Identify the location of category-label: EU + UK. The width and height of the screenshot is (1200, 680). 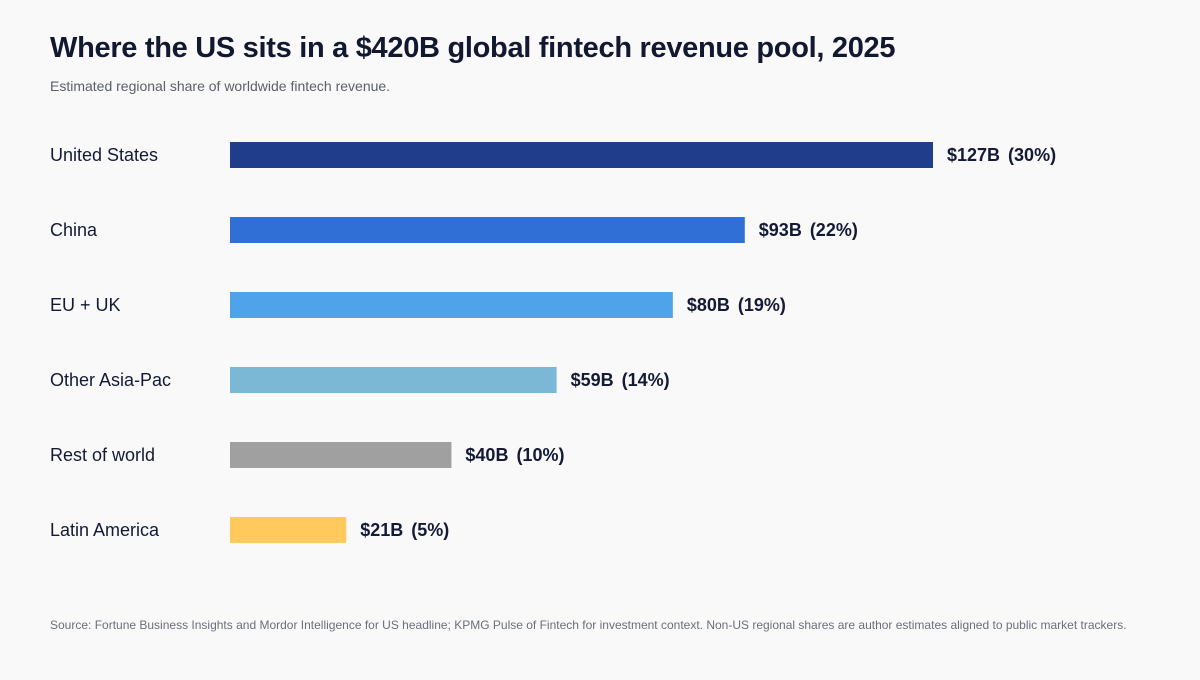
(85, 305).